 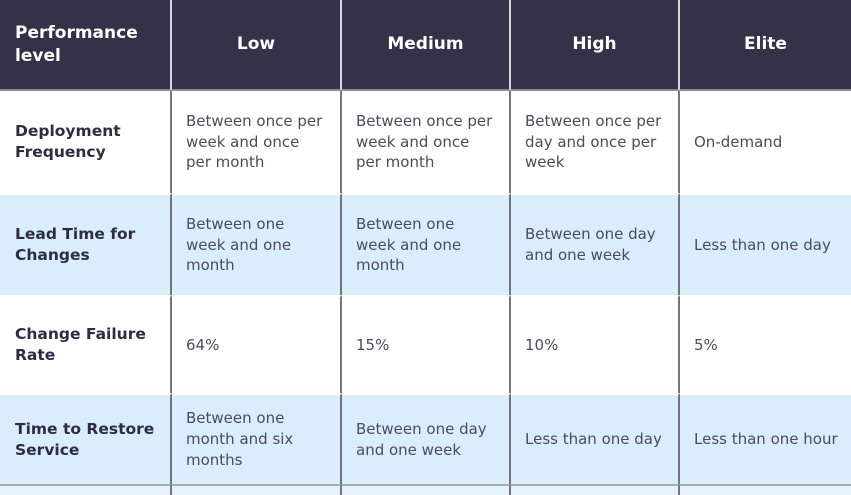 I want to click on row-label: Time to Restore Service, so click(x=86, y=438).